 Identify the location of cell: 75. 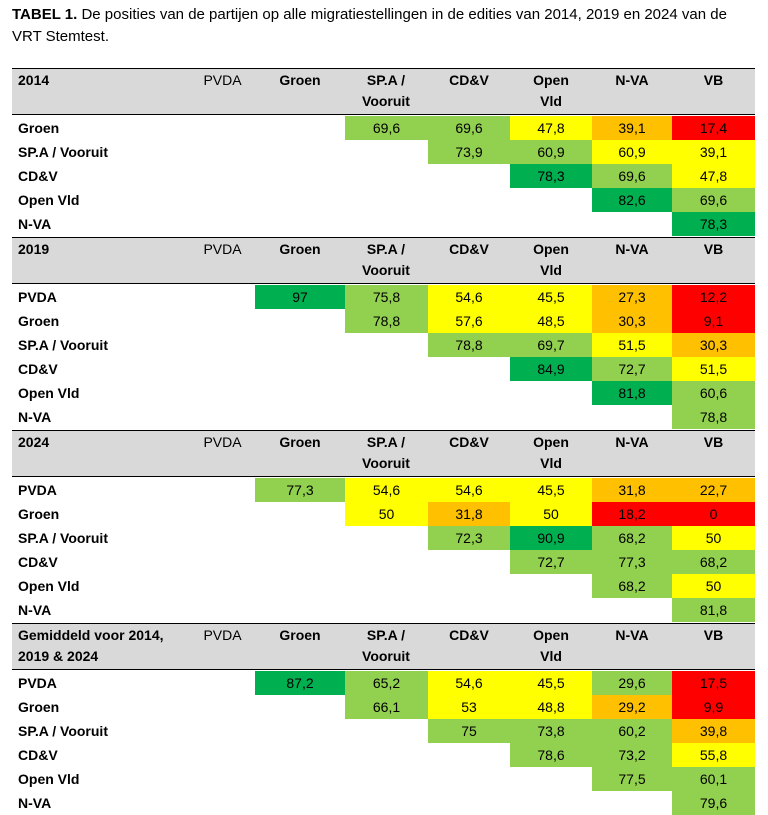
(469, 731).